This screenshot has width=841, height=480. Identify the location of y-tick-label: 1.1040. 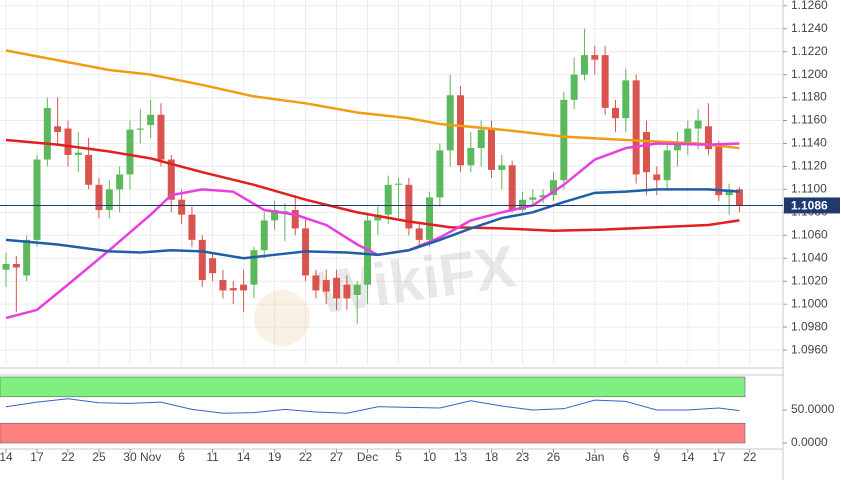
(809, 257).